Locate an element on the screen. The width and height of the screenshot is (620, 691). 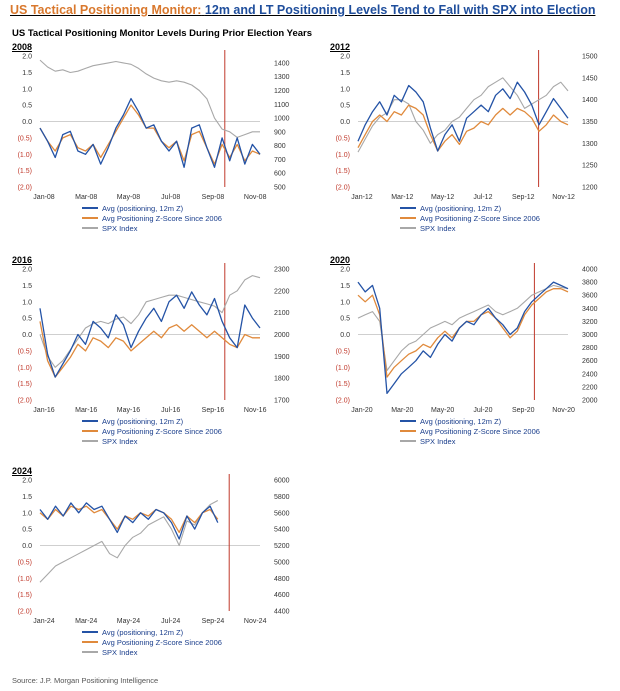
chart-2020-right-tick-label: 2800 is located at coordinates (590, 348).